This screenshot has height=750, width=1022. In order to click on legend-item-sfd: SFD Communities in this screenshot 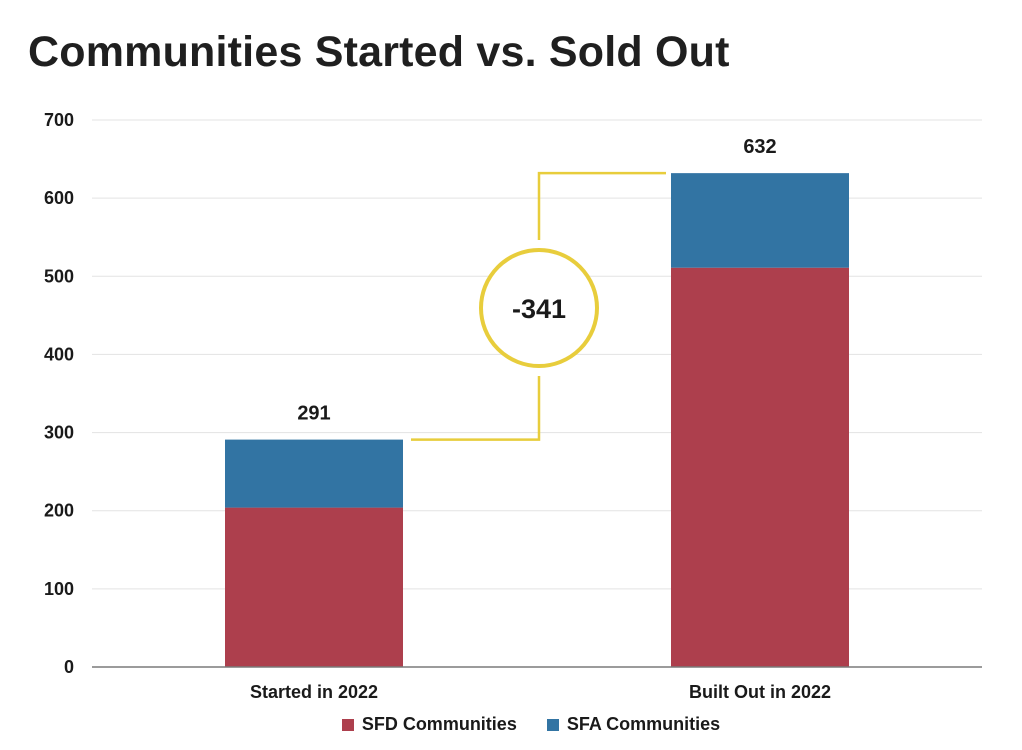, I will do `click(429, 724)`.